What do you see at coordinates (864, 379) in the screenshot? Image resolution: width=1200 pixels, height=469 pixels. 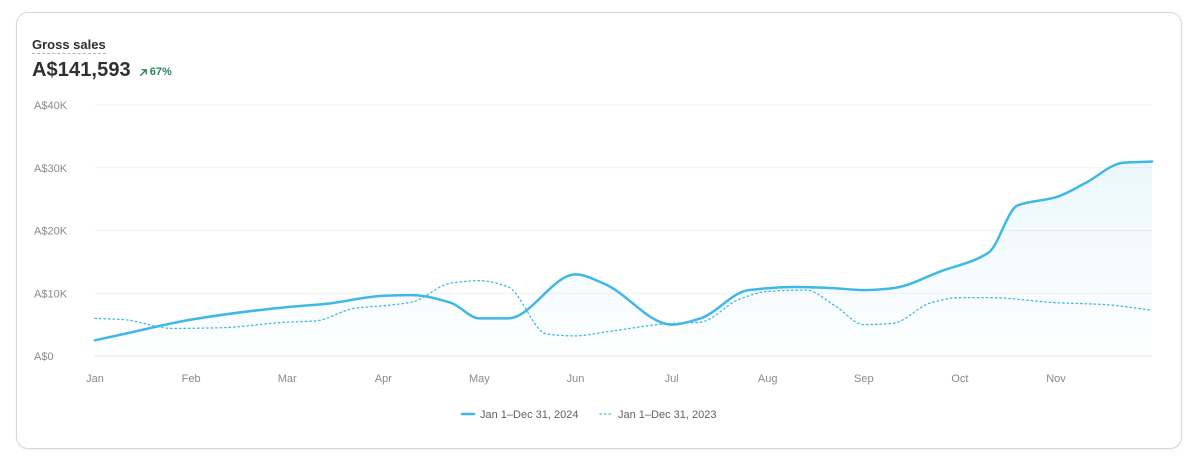 I see `x-tick-label: Sep` at bounding box center [864, 379].